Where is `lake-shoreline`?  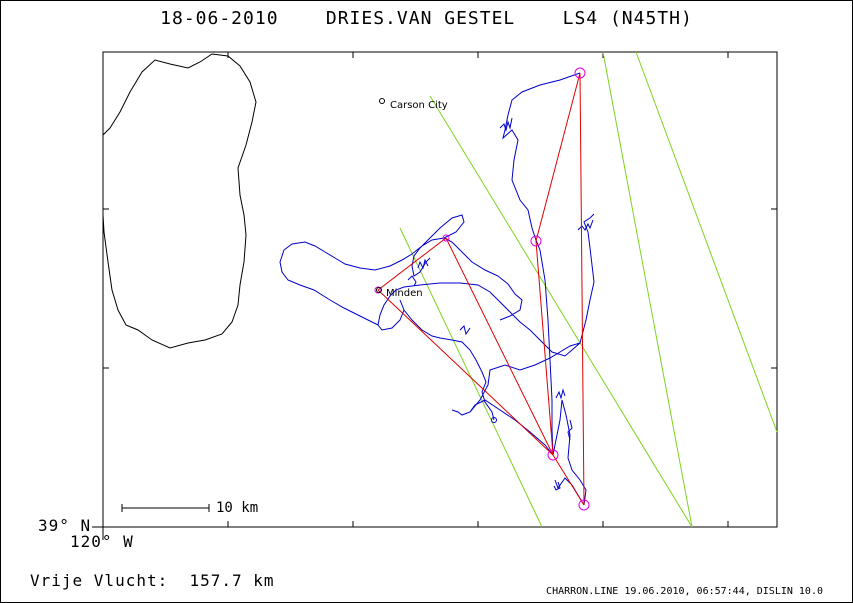
lake-shoreline is located at coordinates (179, 201).